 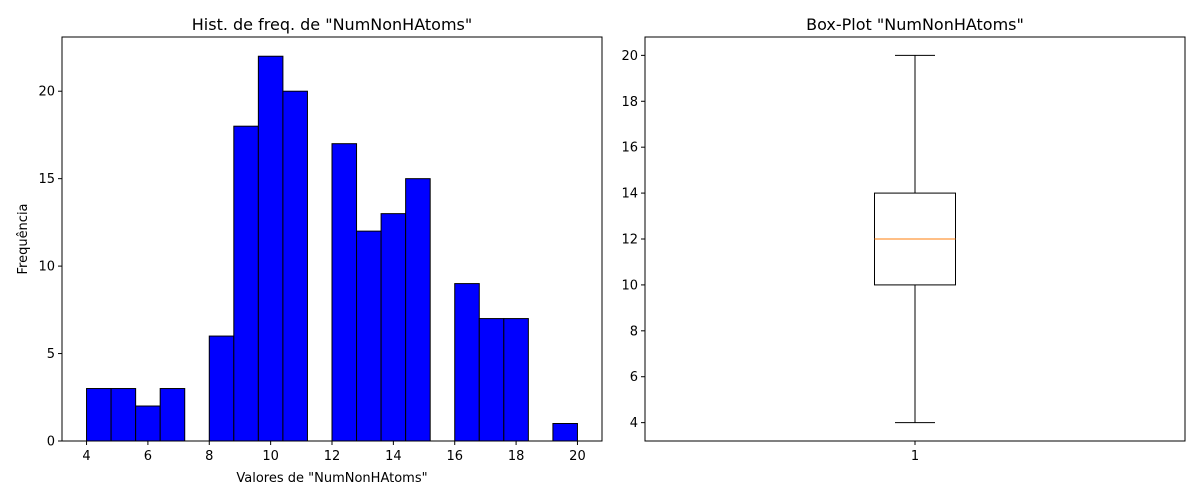 I want to click on histogram-x-ticks: 4 6 8 10 12 14 16 18 20, so click(x=334, y=452).